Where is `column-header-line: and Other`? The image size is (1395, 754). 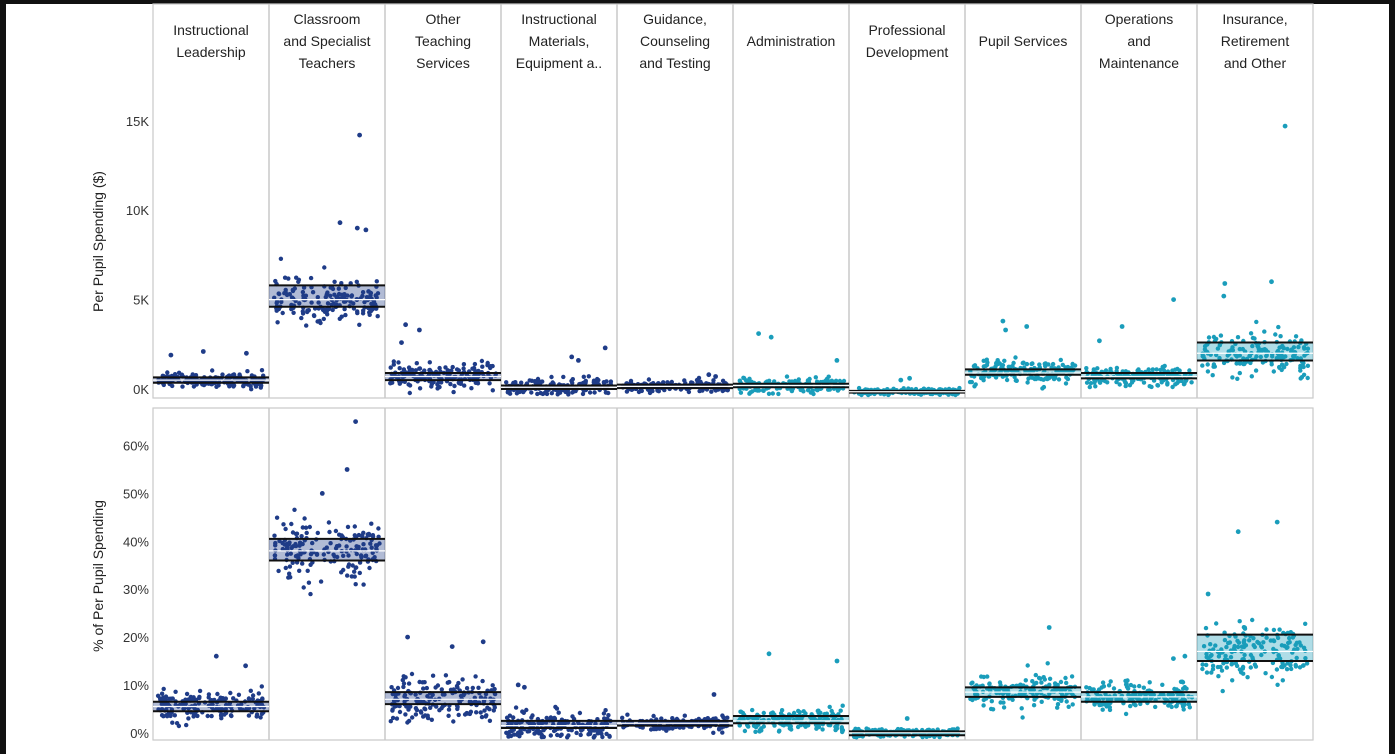 column-header-line: and Other is located at coordinates (1255, 63).